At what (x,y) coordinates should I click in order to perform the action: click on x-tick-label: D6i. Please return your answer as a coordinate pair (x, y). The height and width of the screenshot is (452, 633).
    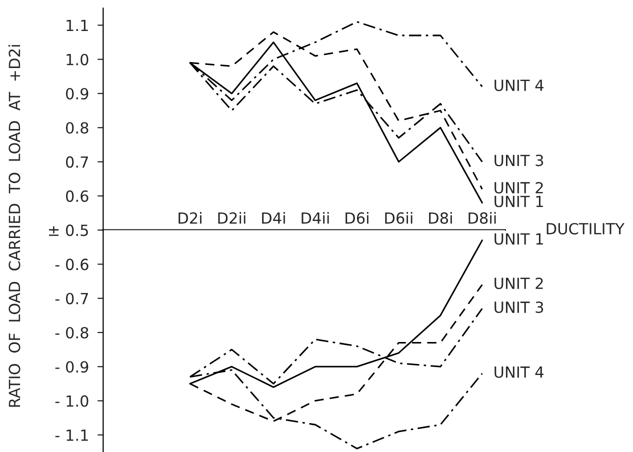
    Looking at the image, I should click on (357, 218).